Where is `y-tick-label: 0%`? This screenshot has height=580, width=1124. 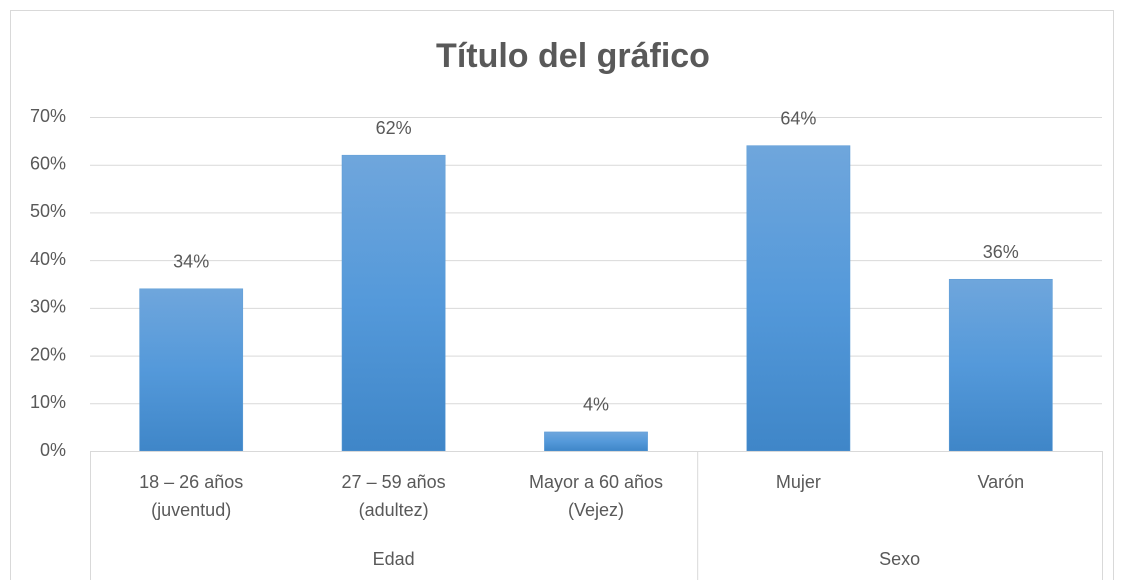
y-tick-label: 0% is located at coordinates (53, 450).